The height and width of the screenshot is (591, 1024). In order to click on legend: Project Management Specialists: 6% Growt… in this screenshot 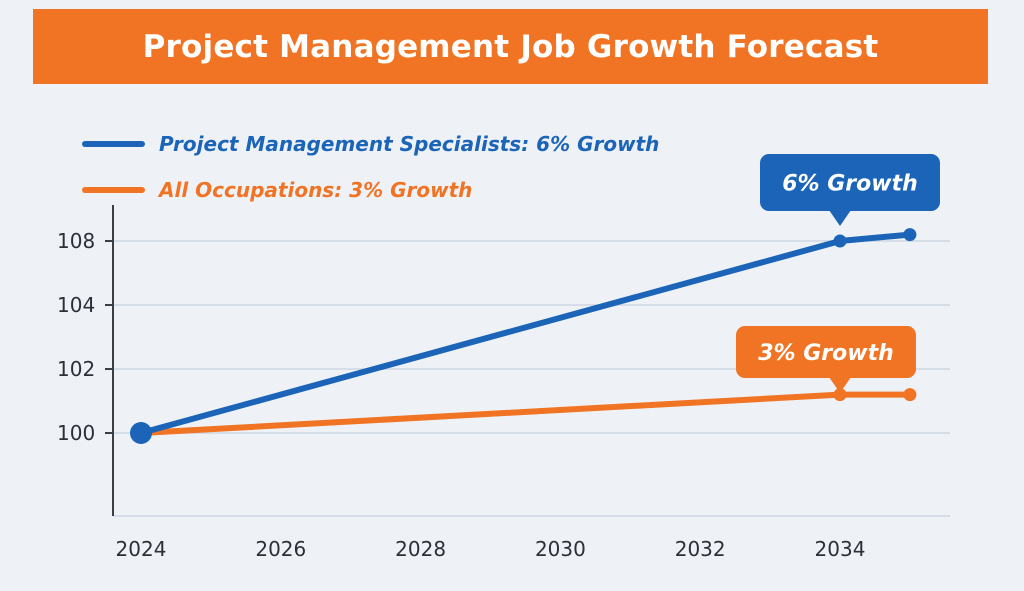, I will do `click(370, 172)`.